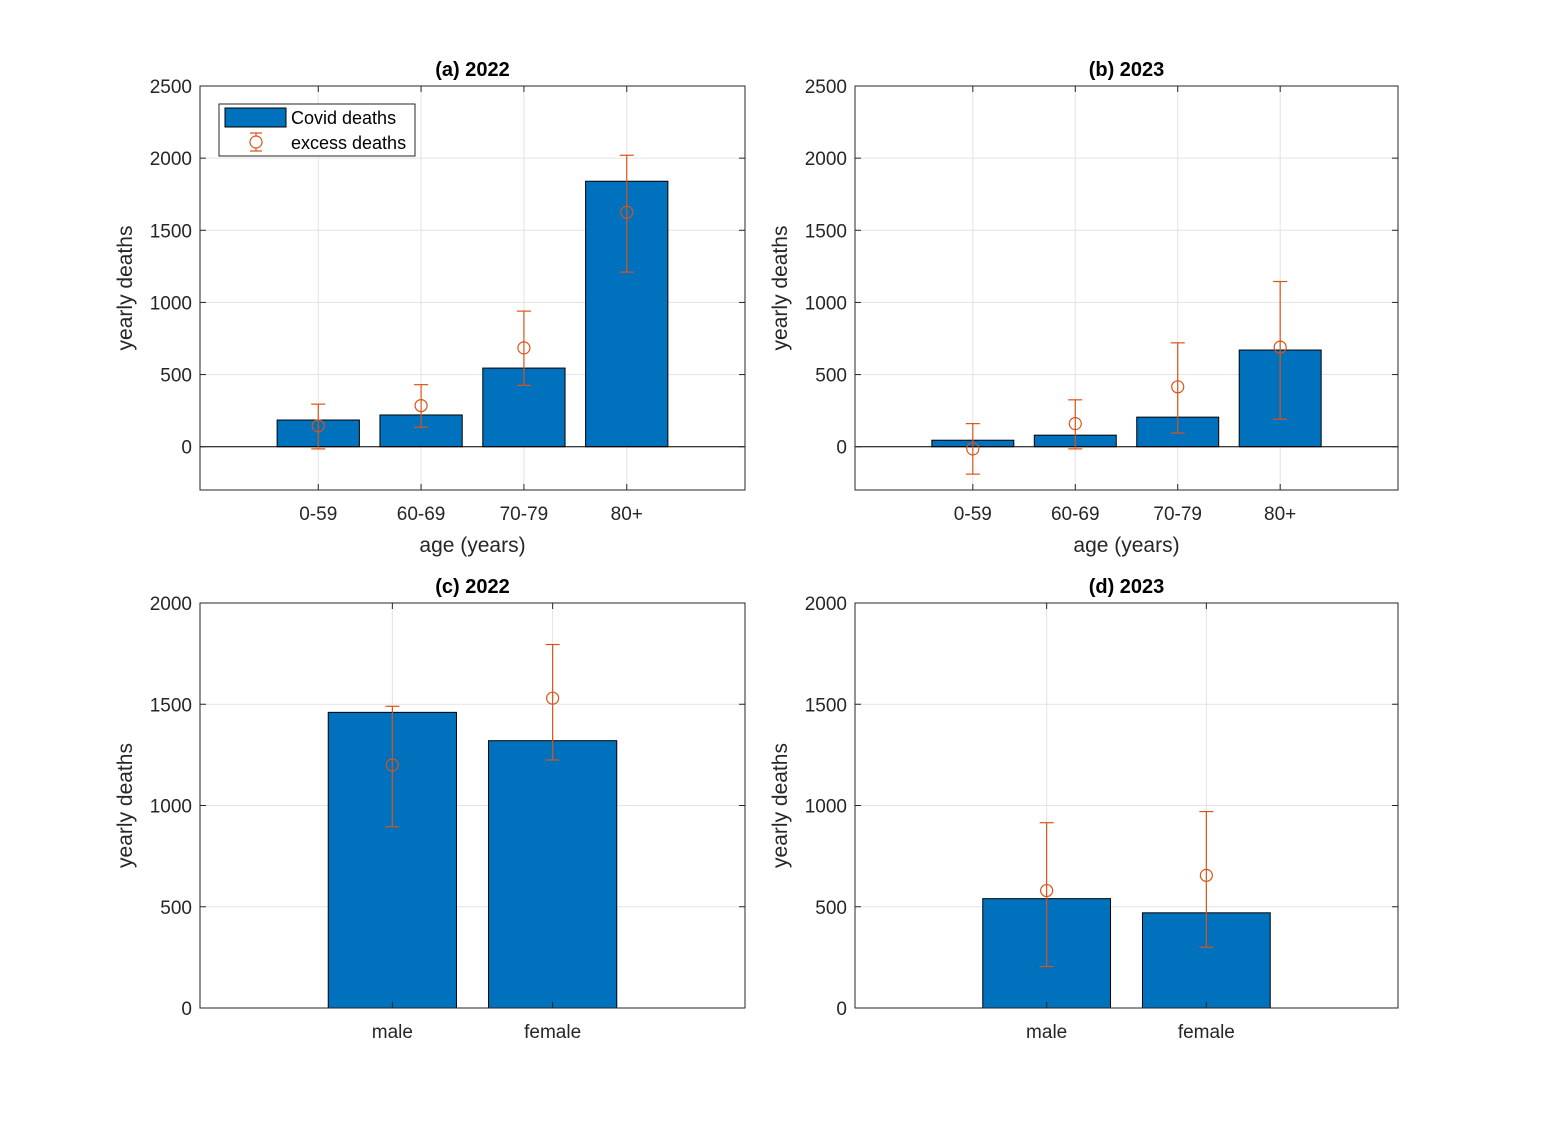 The width and height of the screenshot is (1547, 1133). What do you see at coordinates (1126, 288) in the screenshot?
I see `axes-box-b` at bounding box center [1126, 288].